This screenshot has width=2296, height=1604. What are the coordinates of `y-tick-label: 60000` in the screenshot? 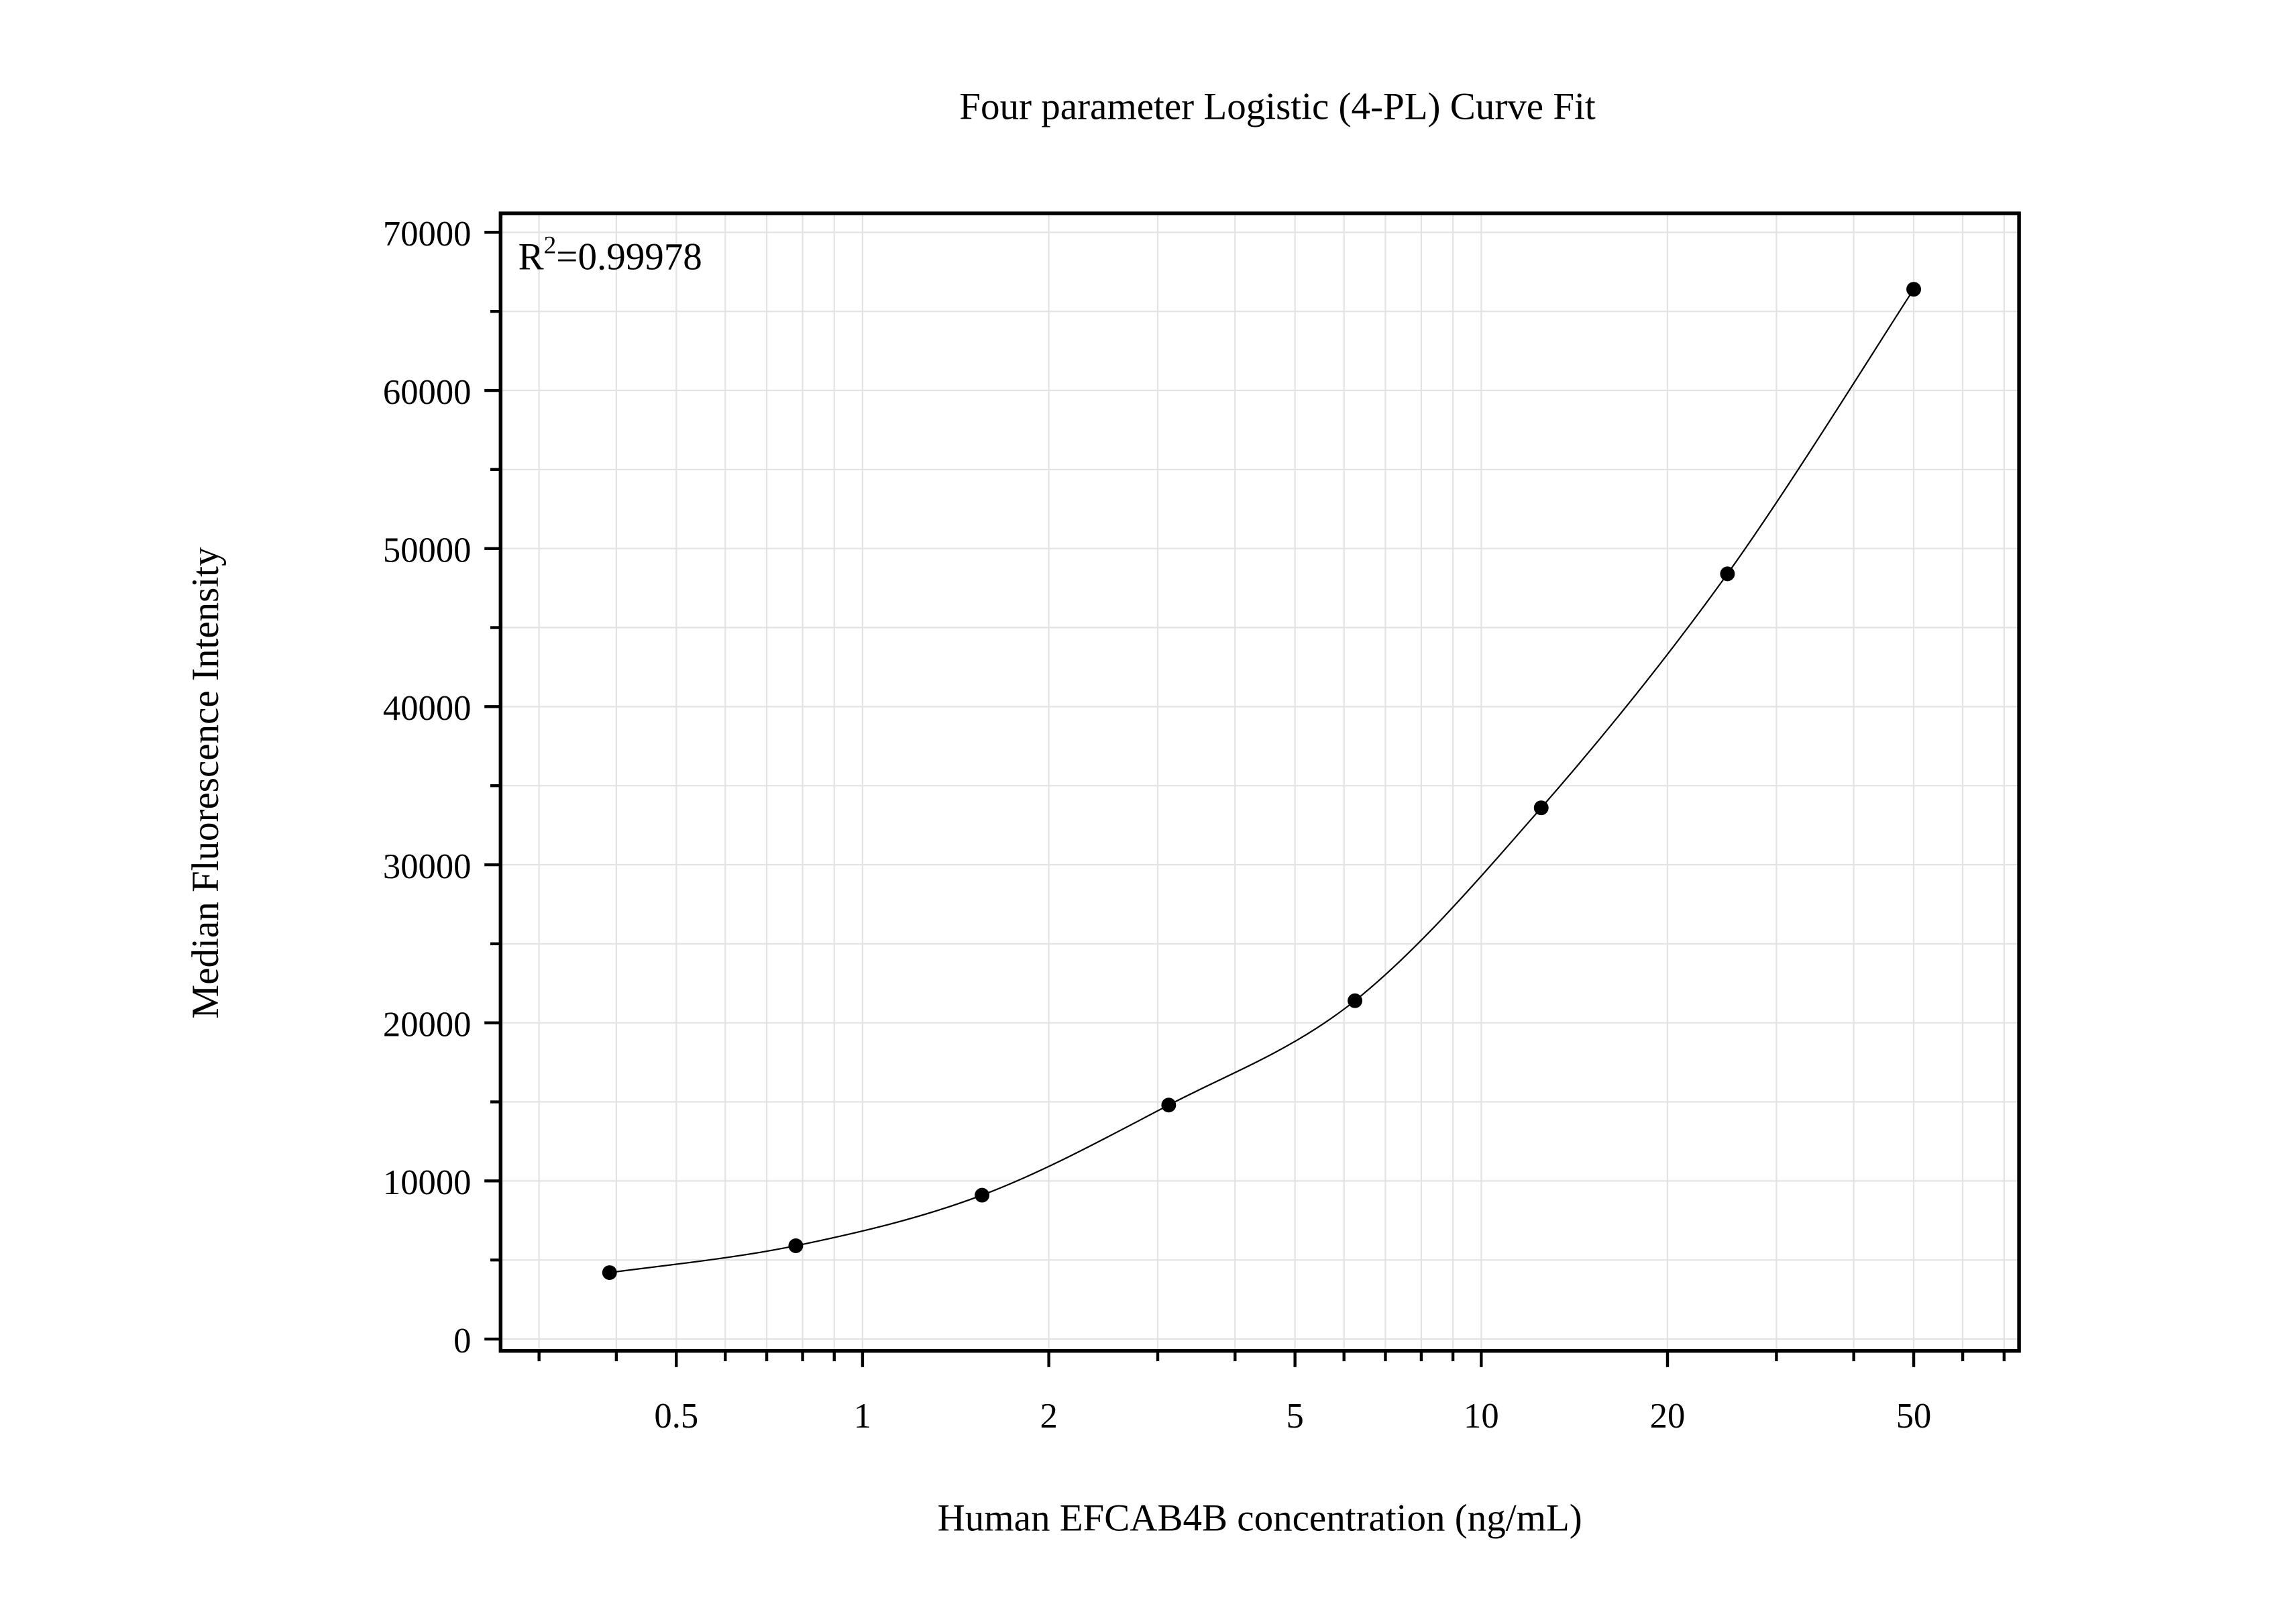 It's located at (428, 392).